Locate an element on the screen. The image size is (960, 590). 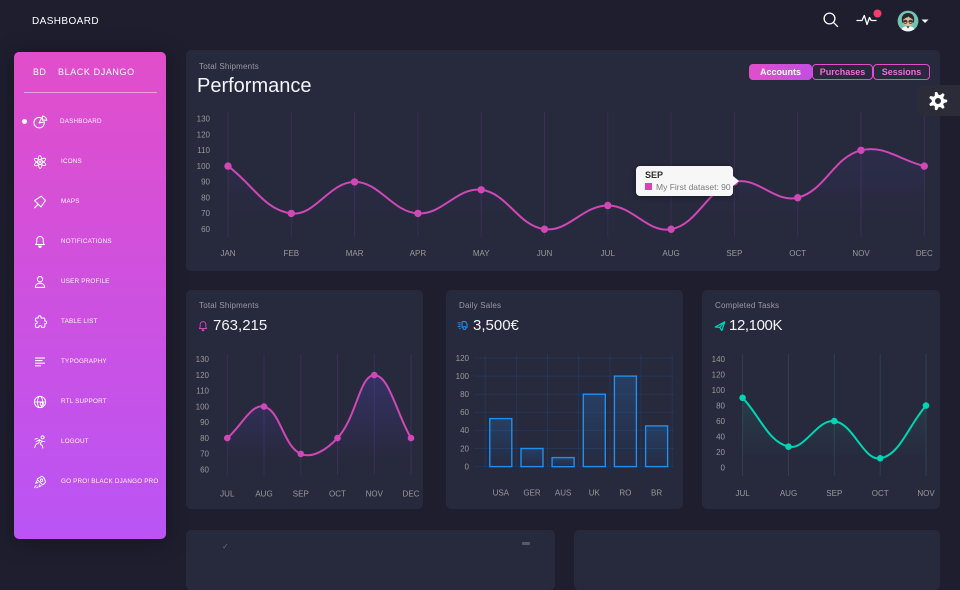
svg-text: APR is located at coordinates (418, 253).